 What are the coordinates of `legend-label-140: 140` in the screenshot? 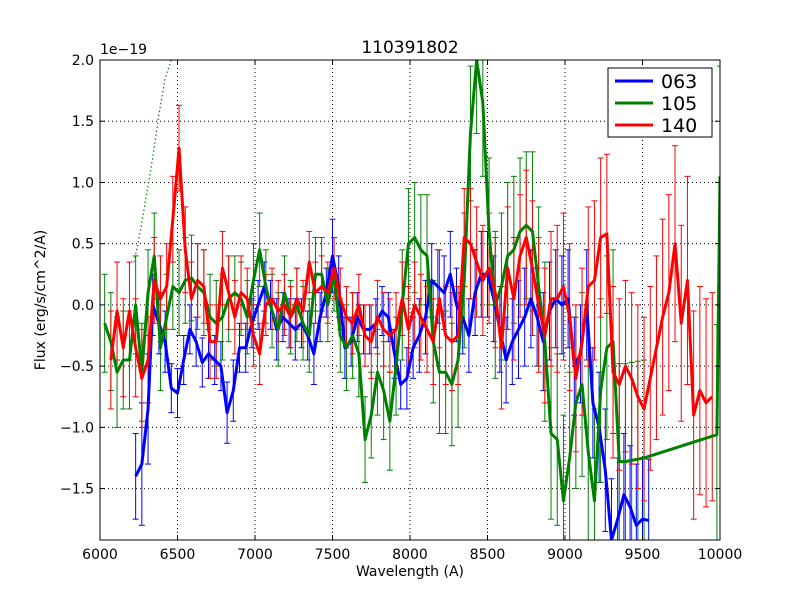 It's located at (679, 126).